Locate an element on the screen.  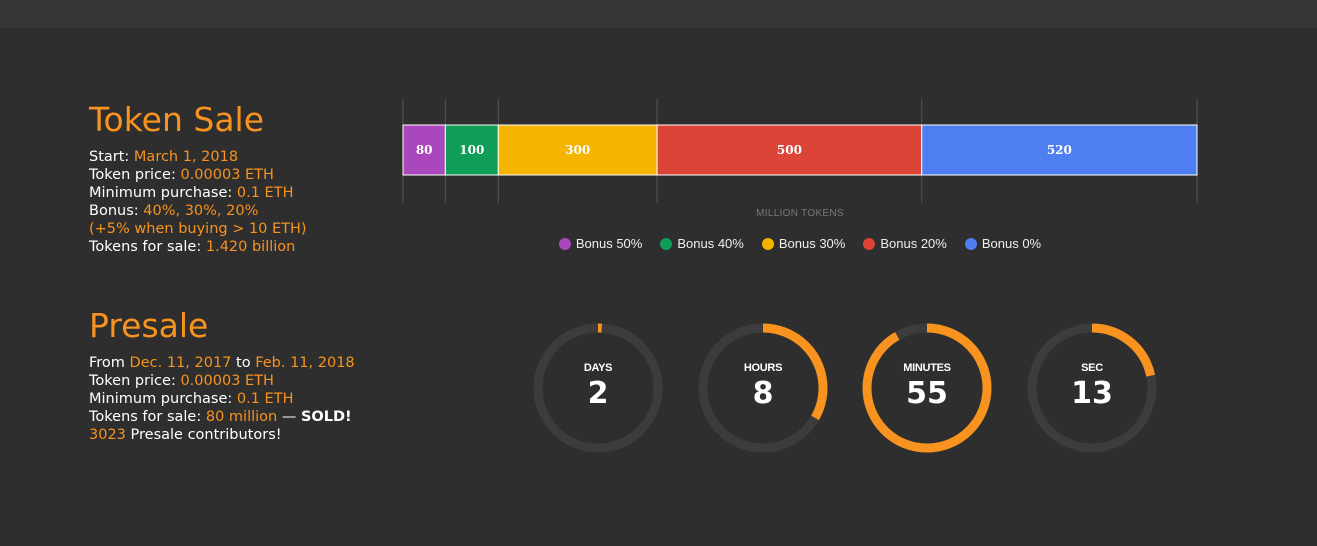
presale-forsale-label: Tokens for sale: is located at coordinates (147, 417).